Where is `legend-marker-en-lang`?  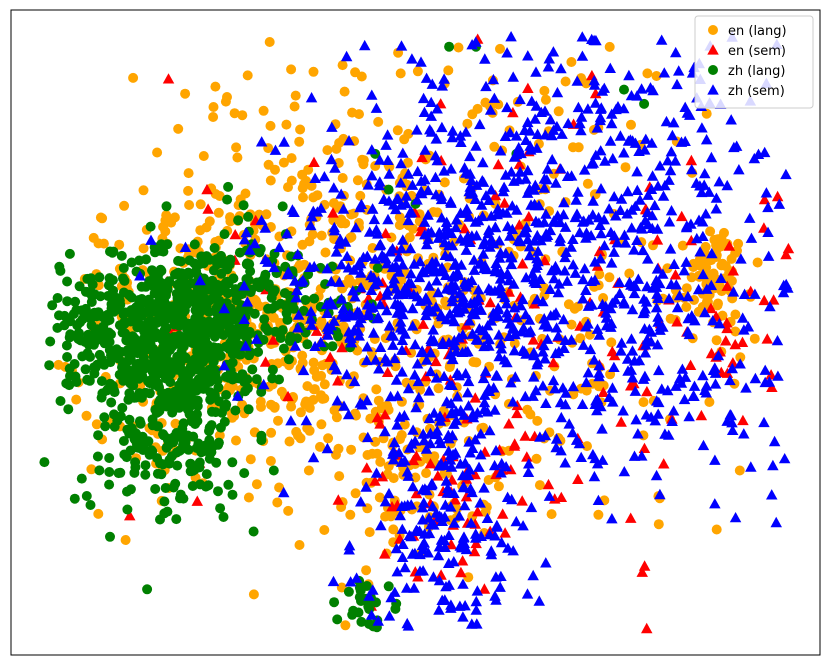 legend-marker-en-lang is located at coordinates (713, 30).